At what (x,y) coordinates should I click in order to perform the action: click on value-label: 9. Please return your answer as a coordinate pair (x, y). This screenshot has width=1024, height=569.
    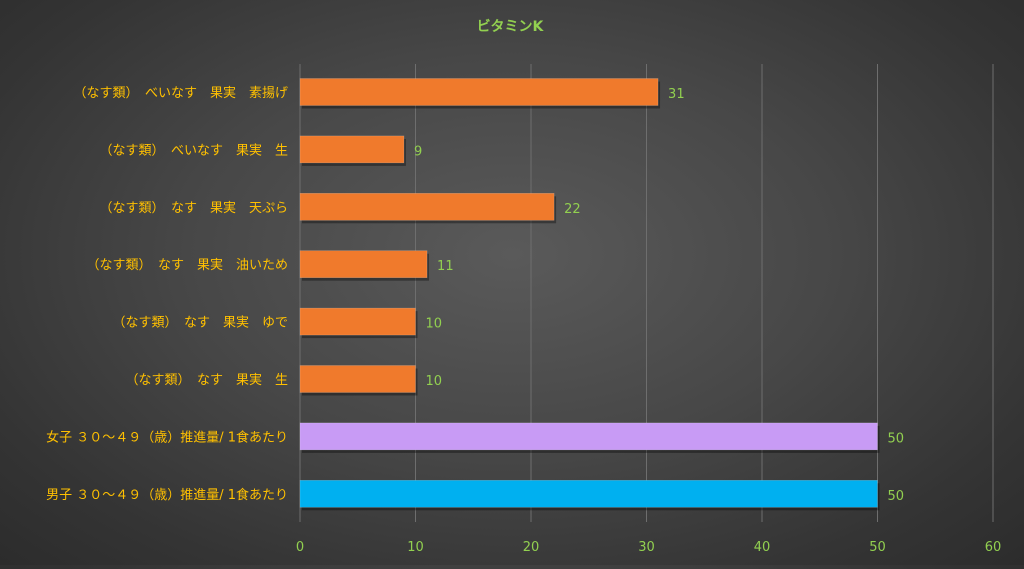
    Looking at the image, I should click on (418, 151).